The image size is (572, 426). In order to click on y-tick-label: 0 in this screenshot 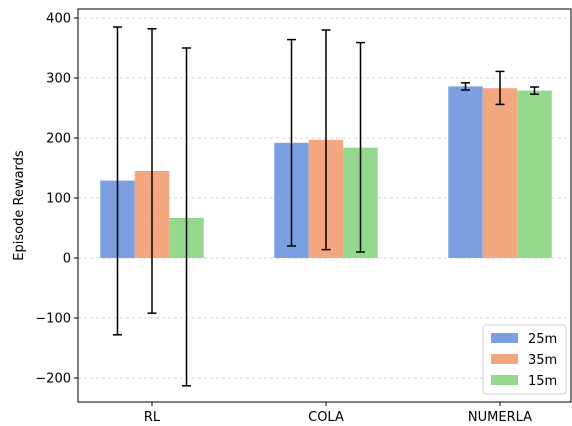, I will do `click(67, 259)`.